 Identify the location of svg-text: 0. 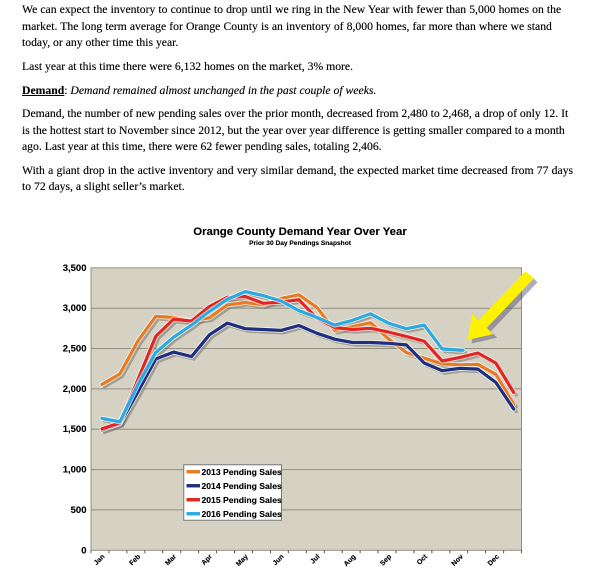
(83, 550).